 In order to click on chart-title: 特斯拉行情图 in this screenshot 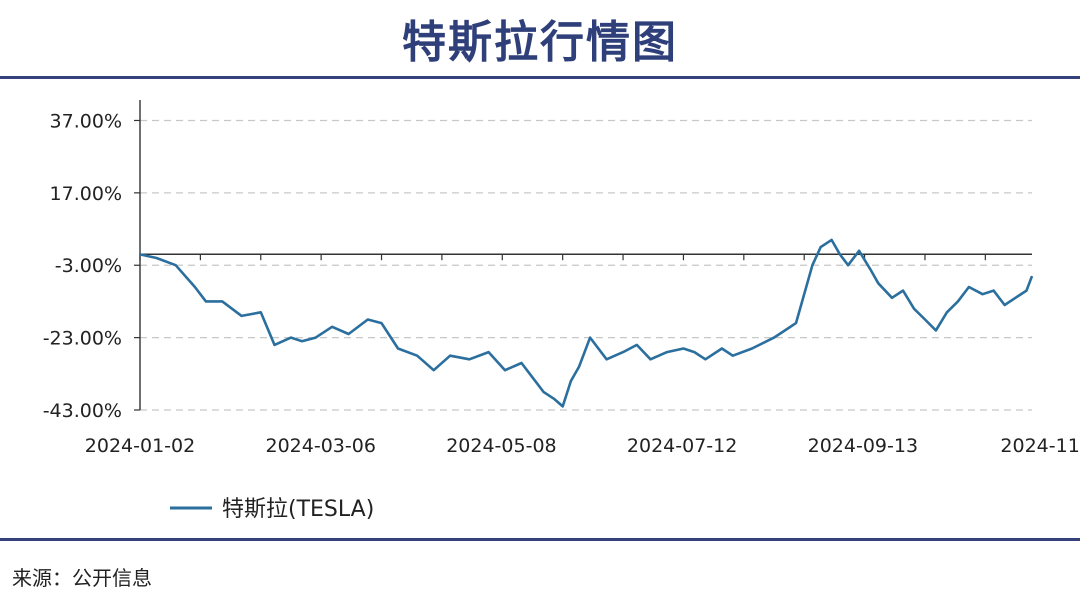, I will do `click(540, 42)`.